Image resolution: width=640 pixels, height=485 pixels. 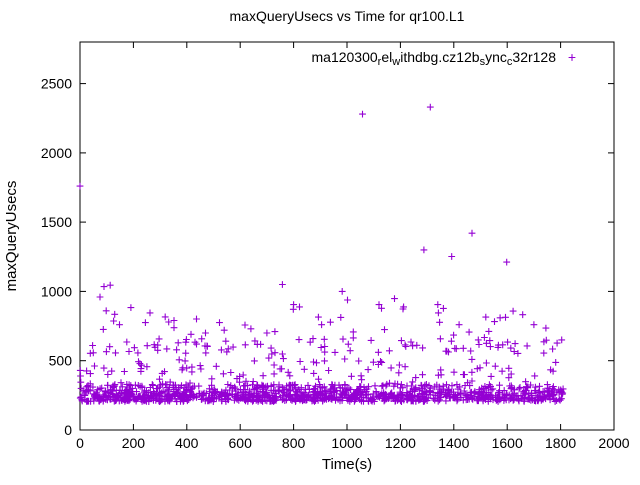 What do you see at coordinates (572, 57) in the screenshot?
I see `legend-marker-plus-icon` at bounding box center [572, 57].